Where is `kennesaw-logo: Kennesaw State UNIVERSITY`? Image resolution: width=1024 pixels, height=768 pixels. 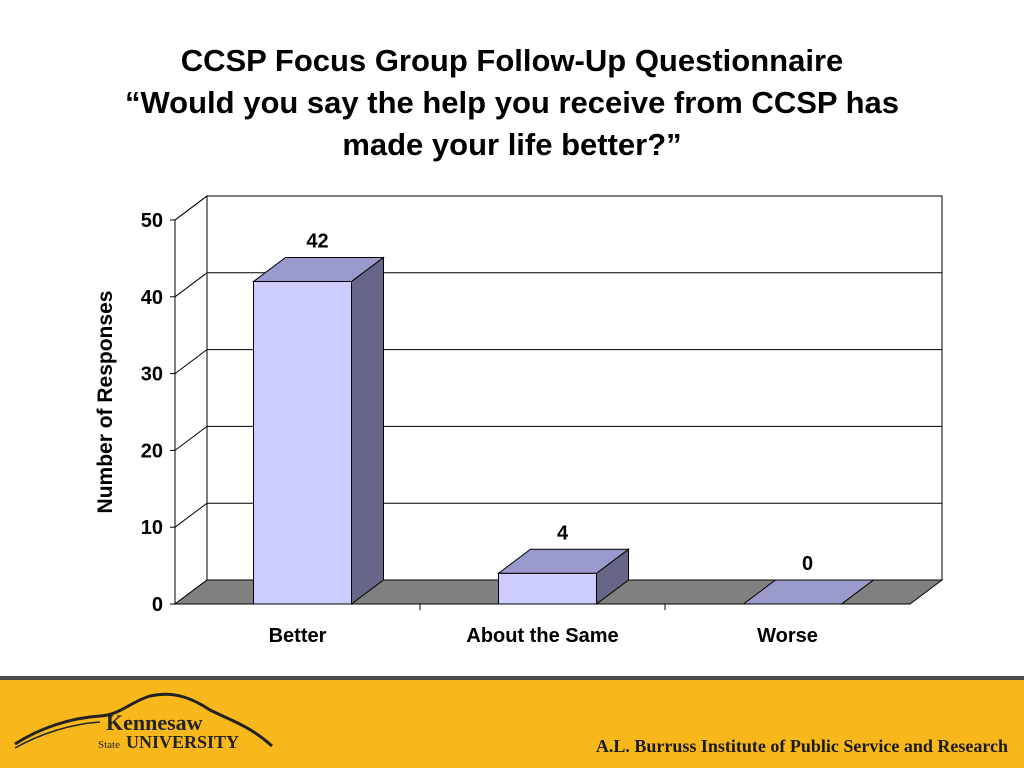
kennesaw-logo: Kennesaw State UNIVERSITY is located at coordinates (144, 722).